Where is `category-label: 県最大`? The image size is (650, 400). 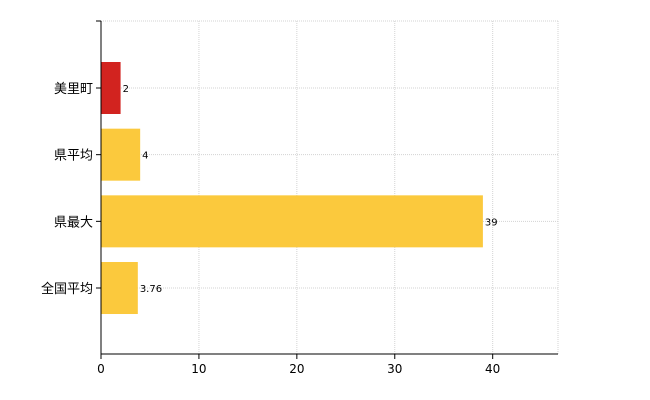
category-label: 県最大 is located at coordinates (73, 222).